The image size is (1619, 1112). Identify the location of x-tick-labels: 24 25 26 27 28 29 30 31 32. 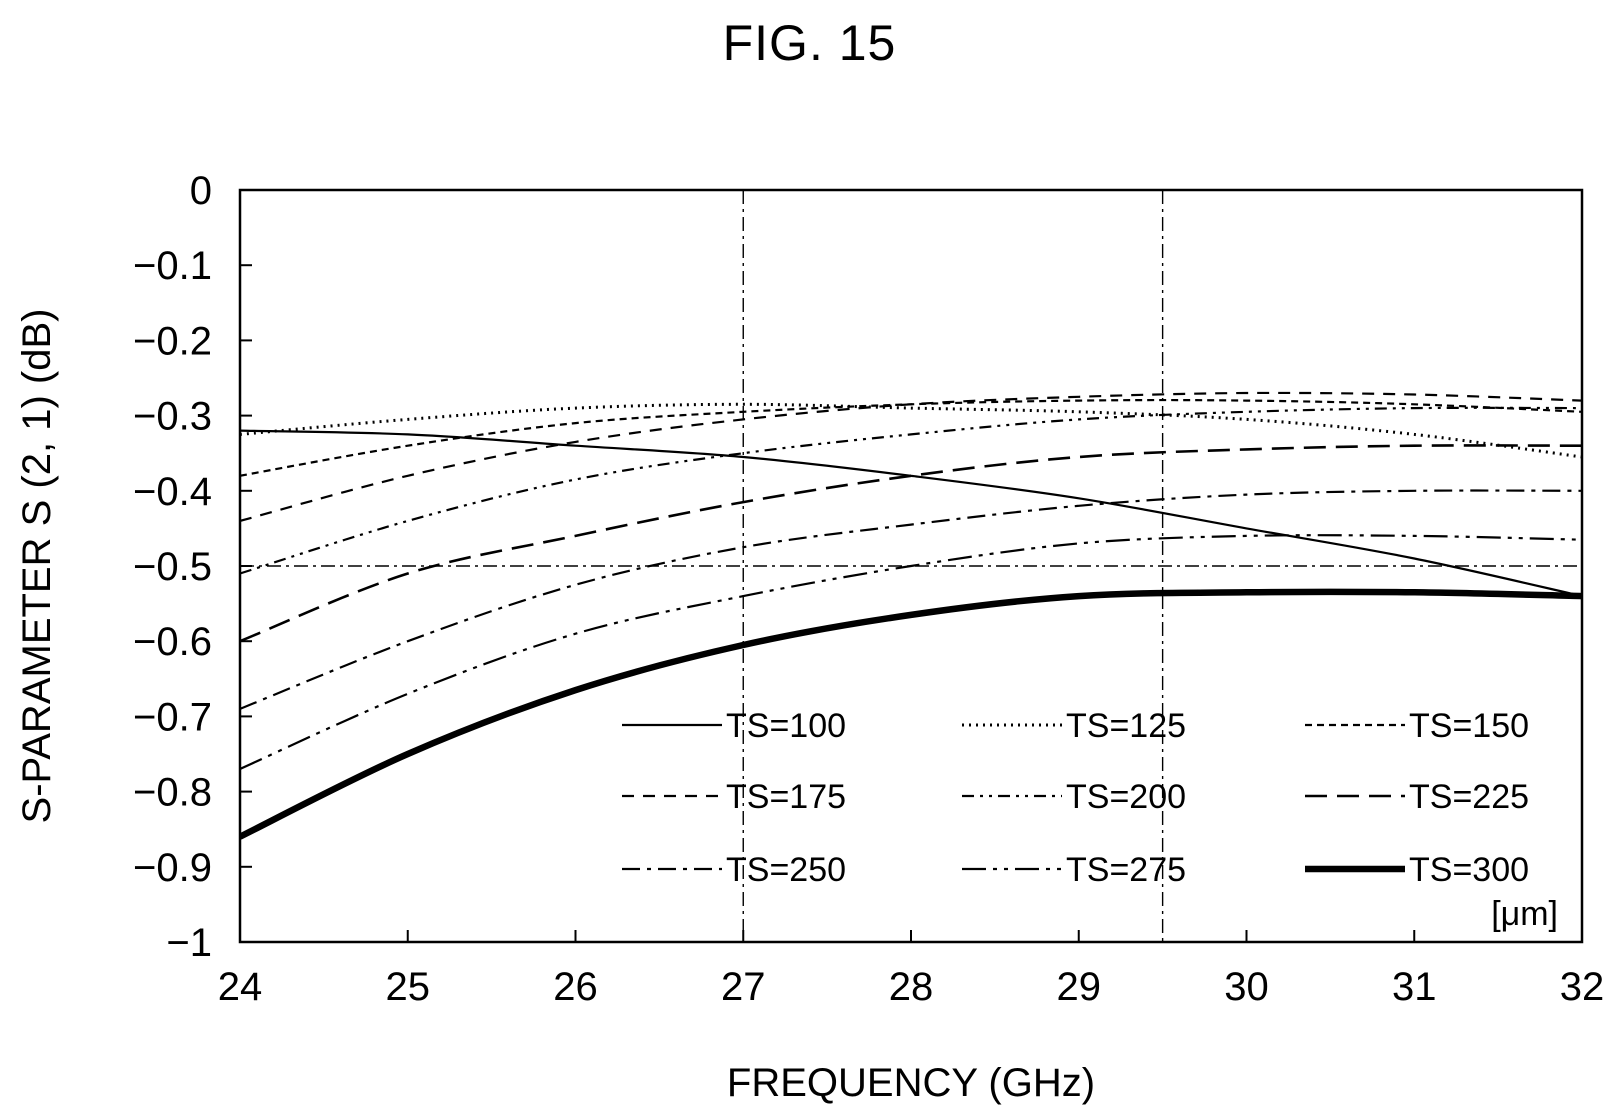
(911, 987).